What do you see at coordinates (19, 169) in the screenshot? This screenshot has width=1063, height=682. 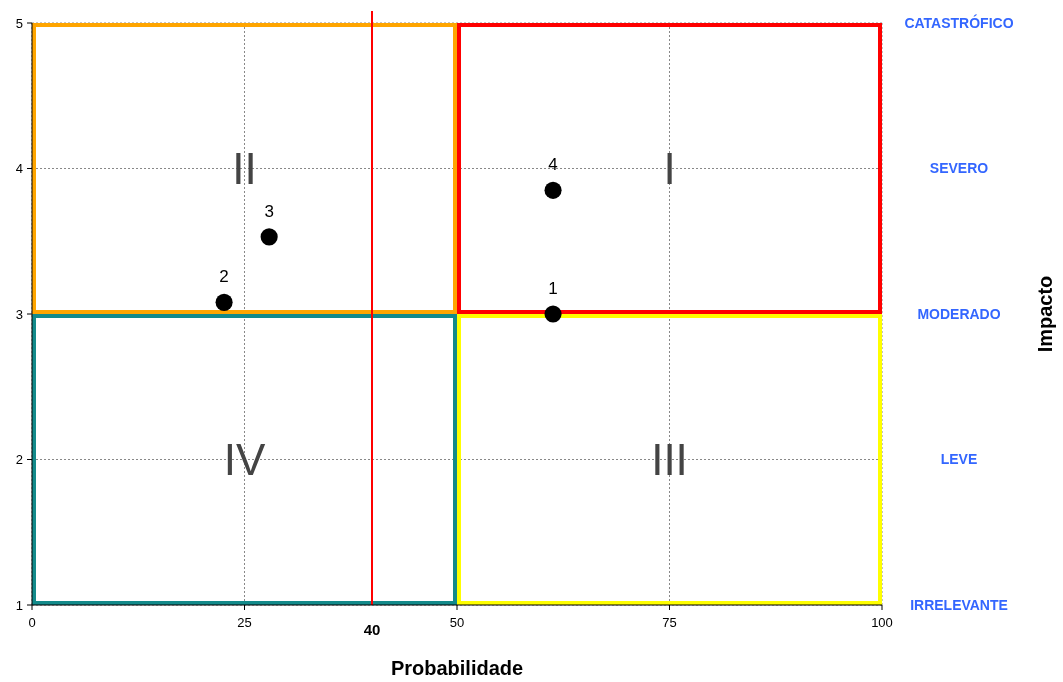 I see `y-tick-label: 4` at bounding box center [19, 169].